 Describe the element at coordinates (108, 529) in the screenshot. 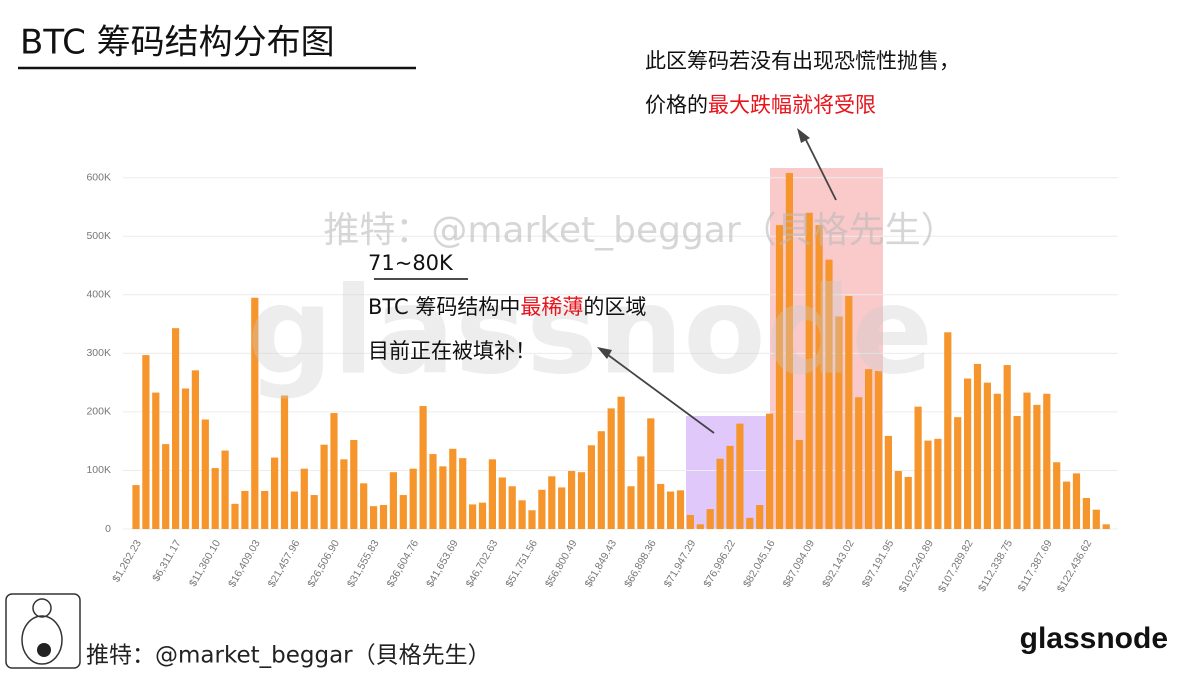

I see `y-tick-label: 0` at that location.